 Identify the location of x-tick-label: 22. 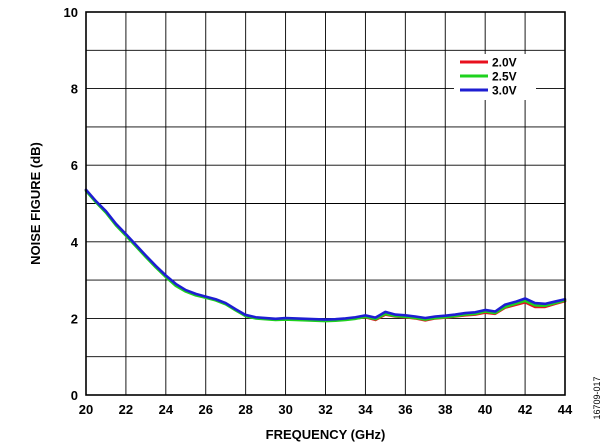
(126, 409).